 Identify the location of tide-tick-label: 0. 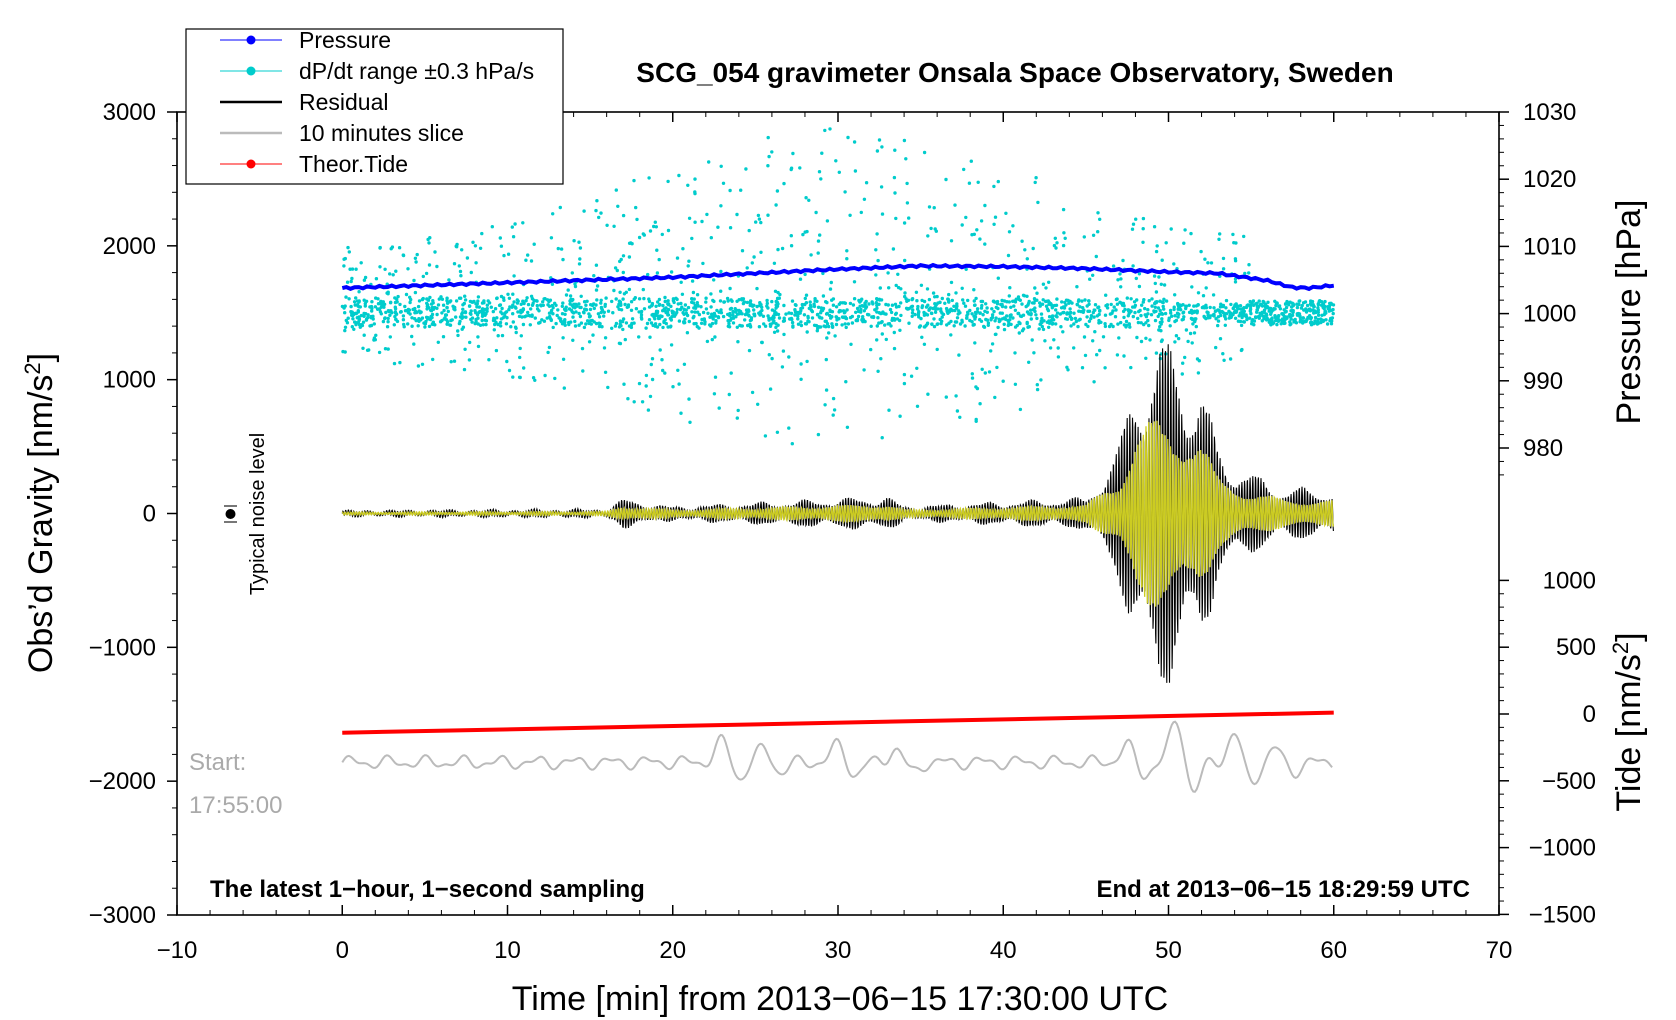
(1589, 714).